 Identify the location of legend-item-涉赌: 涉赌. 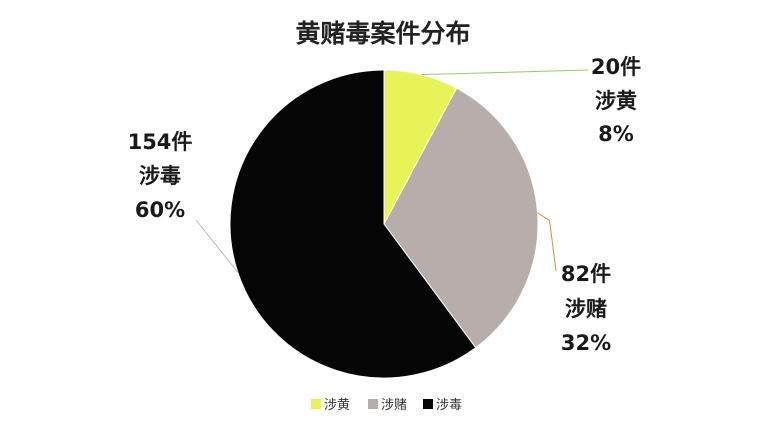
(387, 405).